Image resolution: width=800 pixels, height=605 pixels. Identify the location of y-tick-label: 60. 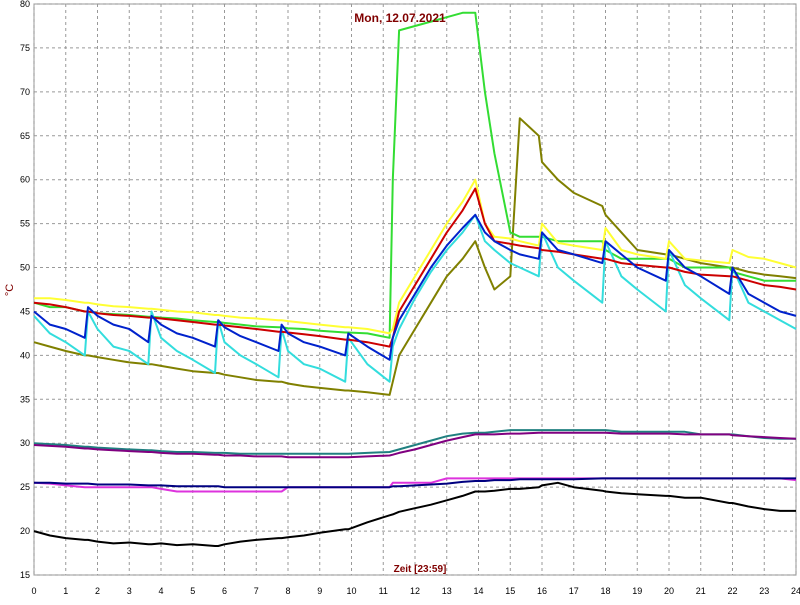
(25, 180).